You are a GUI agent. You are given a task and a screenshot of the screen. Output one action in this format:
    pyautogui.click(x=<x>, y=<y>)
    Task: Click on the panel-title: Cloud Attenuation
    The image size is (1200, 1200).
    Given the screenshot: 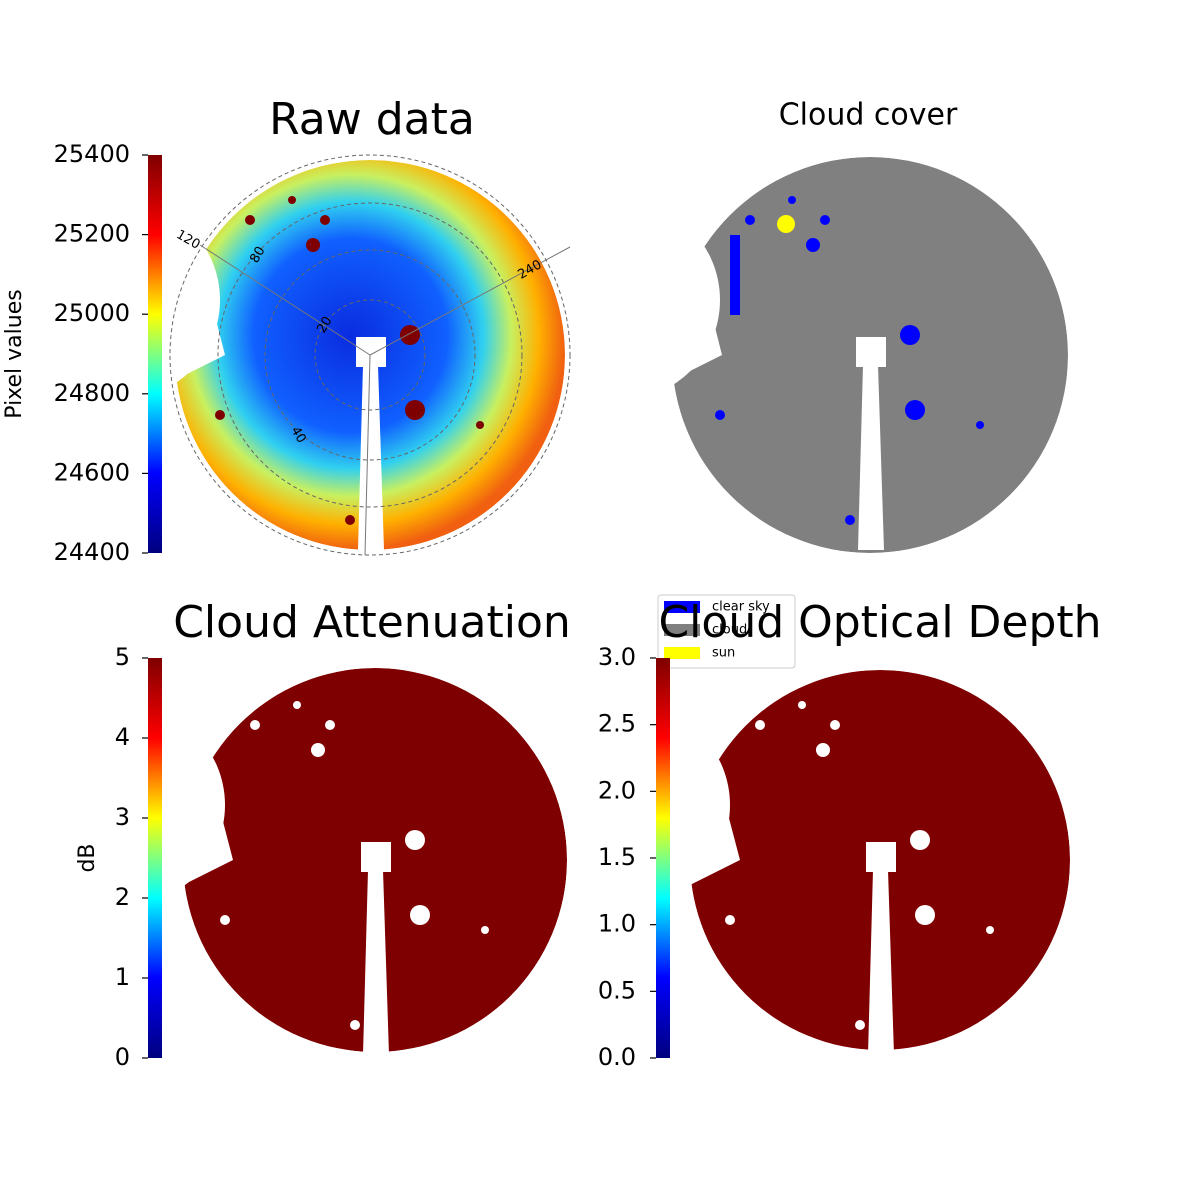 What is the action you would take?
    pyautogui.click(x=372, y=622)
    